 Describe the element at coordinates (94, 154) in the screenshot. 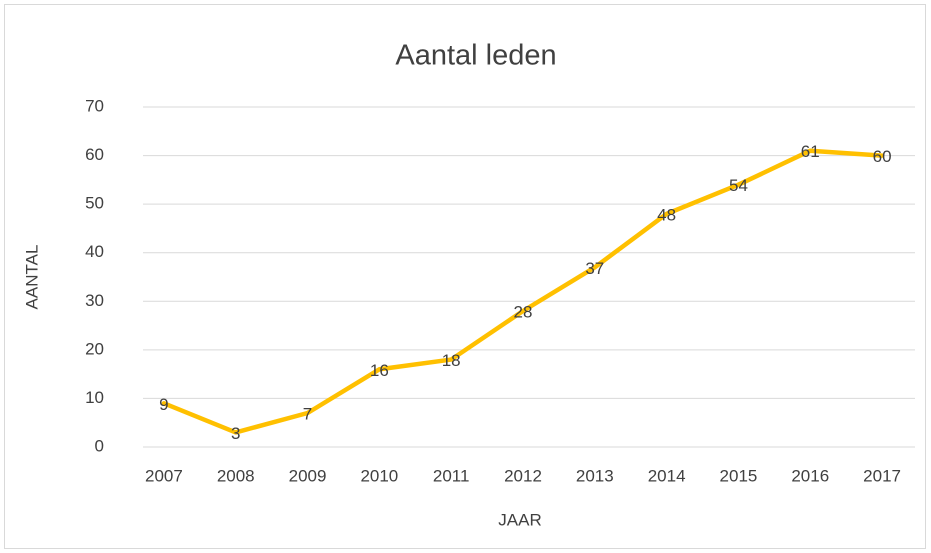

I see `y-tick-label: 60` at that location.